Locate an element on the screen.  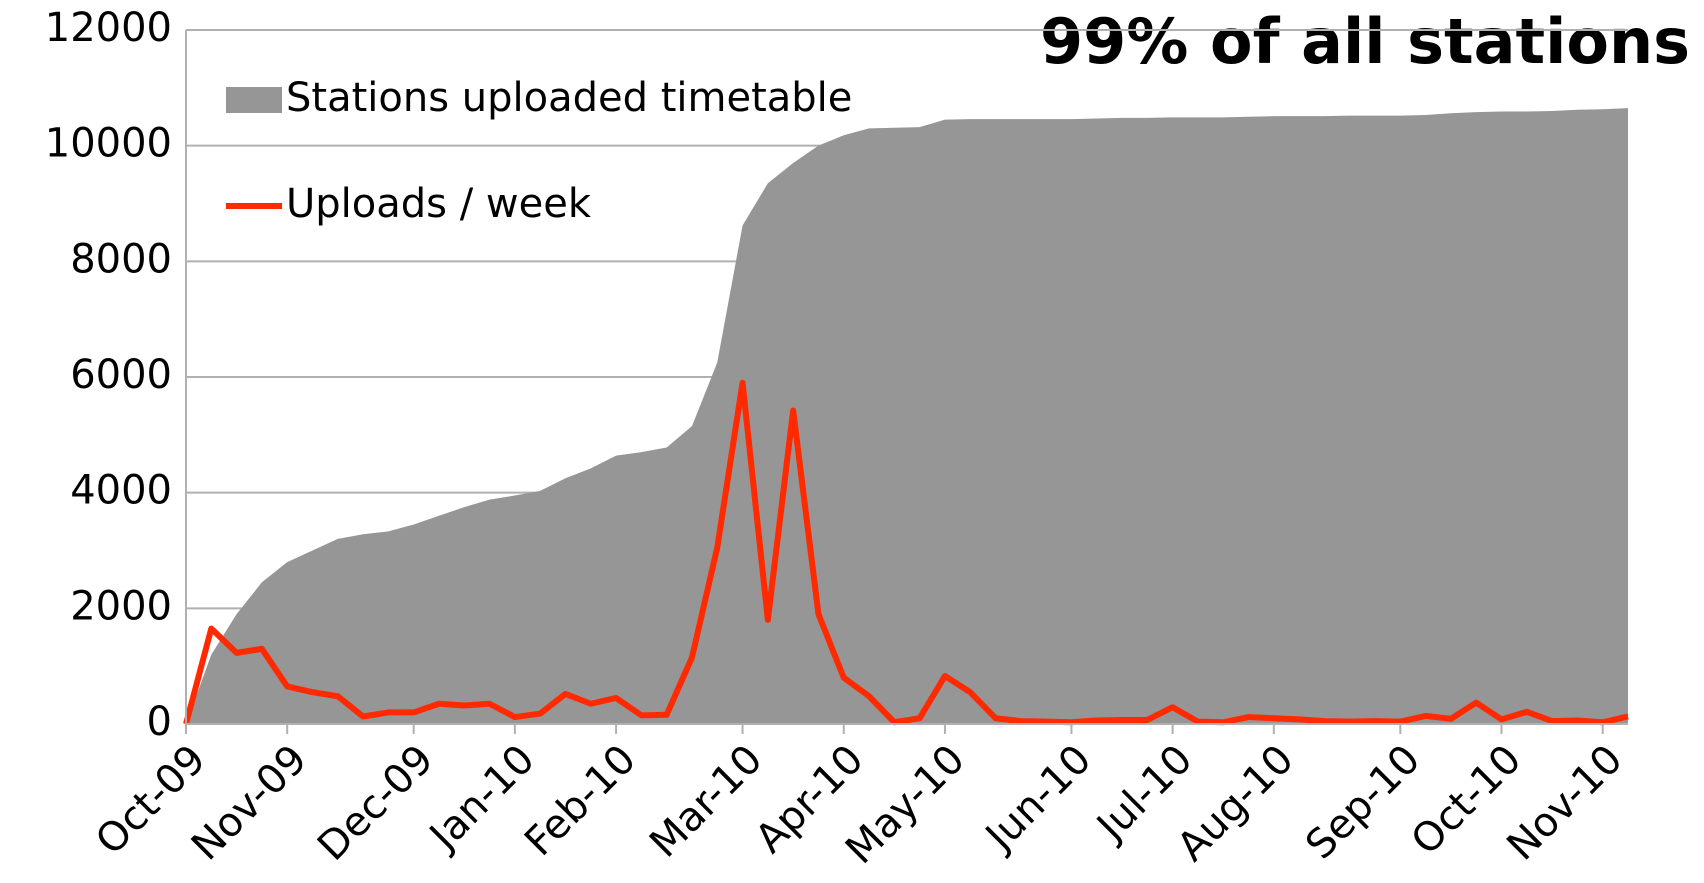
y-tick-label: 2000 is located at coordinates (121, 606).